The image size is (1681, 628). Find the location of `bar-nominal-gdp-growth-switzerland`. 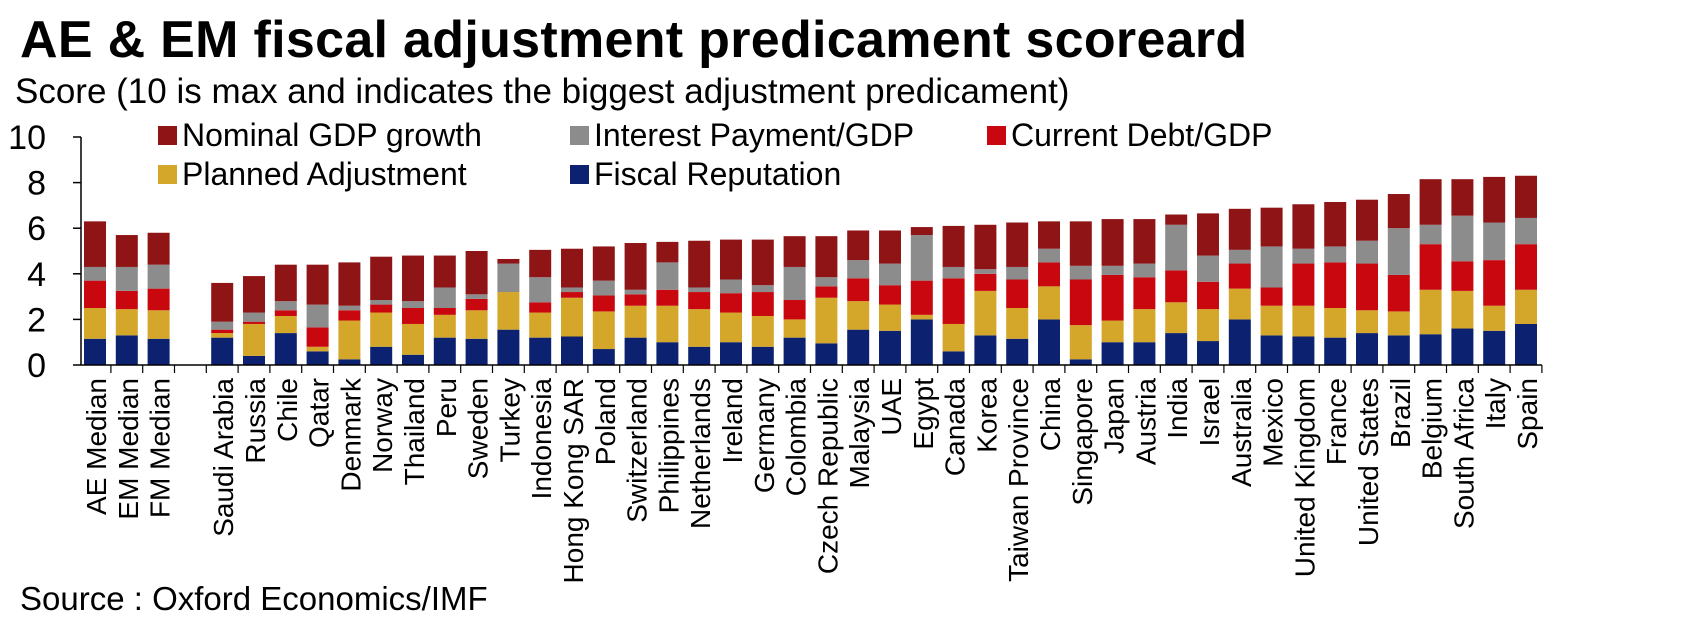

bar-nominal-gdp-growth-switzerland is located at coordinates (635, 266).